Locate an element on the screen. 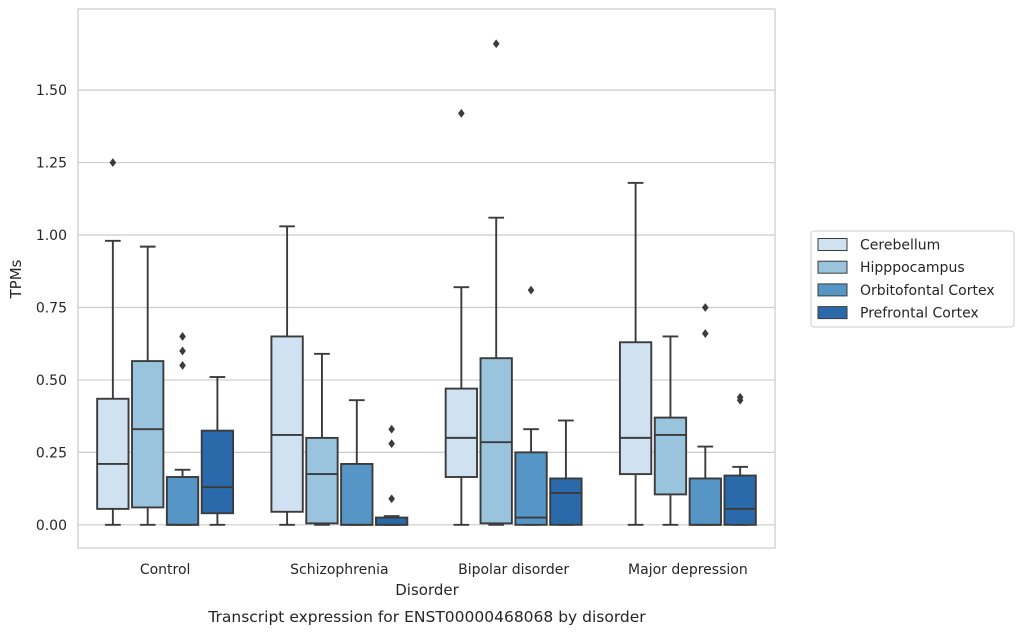 This screenshot has height=638, width=1023. box-orbitofontal-cortex-major-depression is located at coordinates (705, 414).